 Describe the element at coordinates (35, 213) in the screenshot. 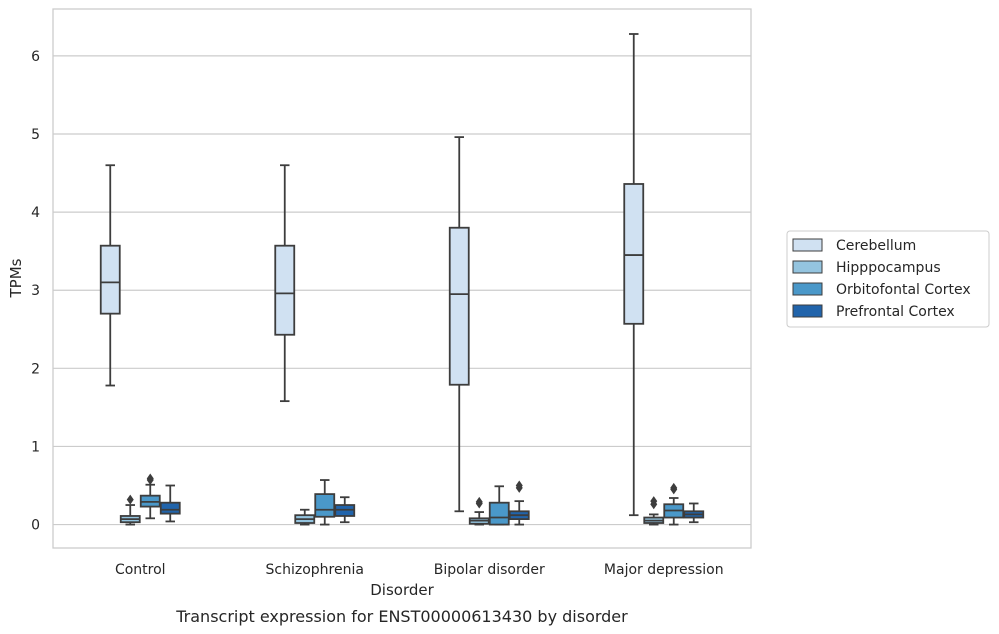

I see `y-tick-label: 4` at that location.